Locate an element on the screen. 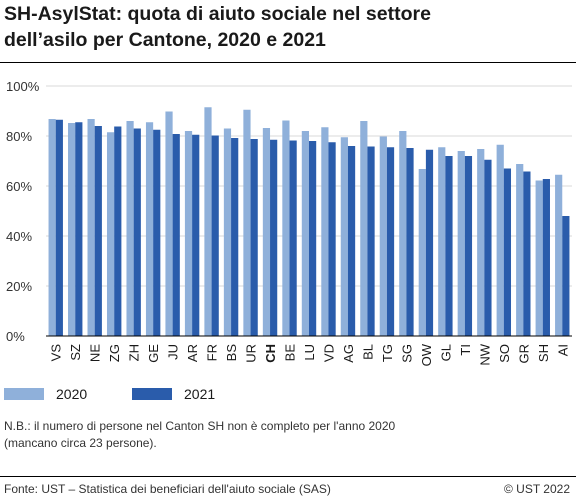 The width and height of the screenshot is (576, 499). legend: 2020 2021 is located at coordinates (288, 398).